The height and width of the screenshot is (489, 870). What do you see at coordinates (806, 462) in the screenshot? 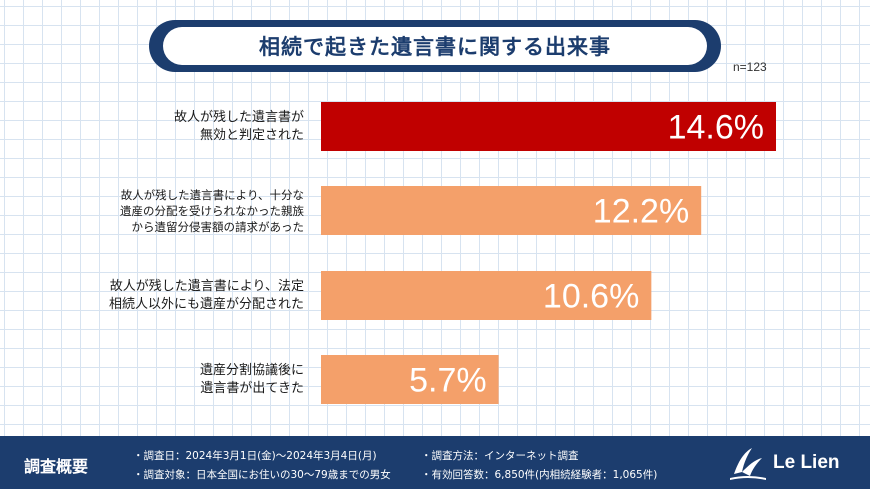
I see `logo-text: Le Lien` at bounding box center [806, 462].